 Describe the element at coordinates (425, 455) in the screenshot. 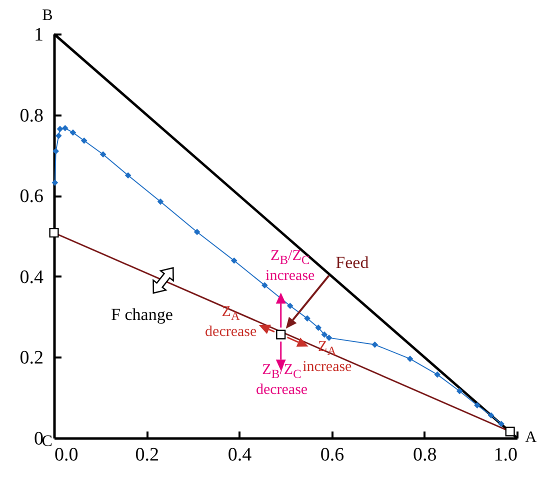

I see `x-tick-label: 0.8` at that location.